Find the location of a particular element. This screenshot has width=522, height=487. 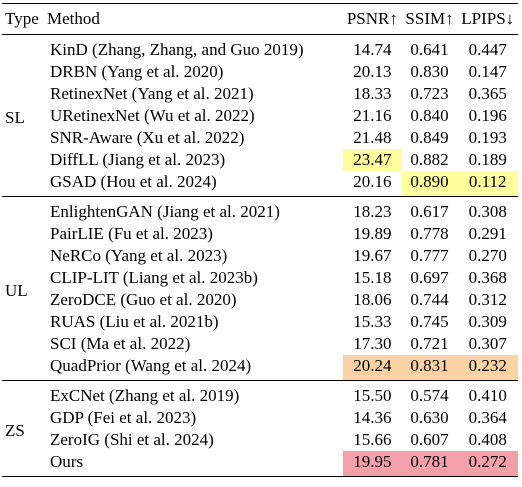

metric-cell: 0.368 is located at coordinates (487, 277).